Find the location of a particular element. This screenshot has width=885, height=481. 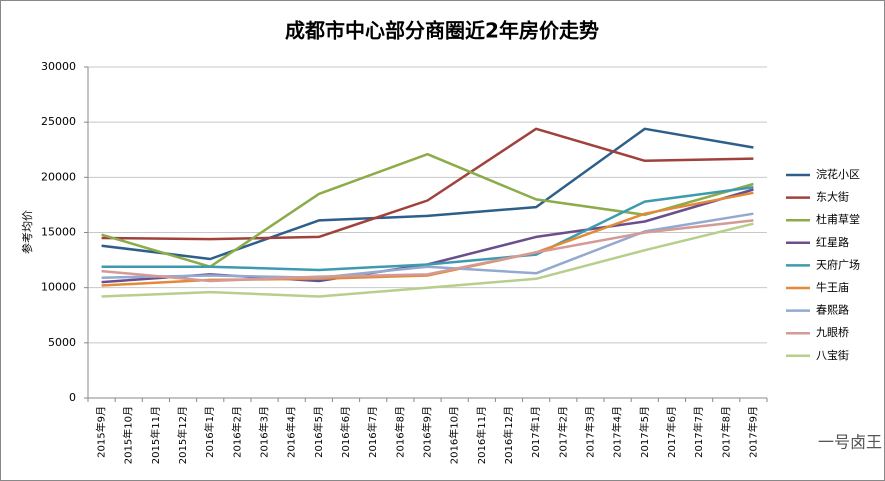

x-tick-label: 2017年3月 is located at coordinates (589, 432).